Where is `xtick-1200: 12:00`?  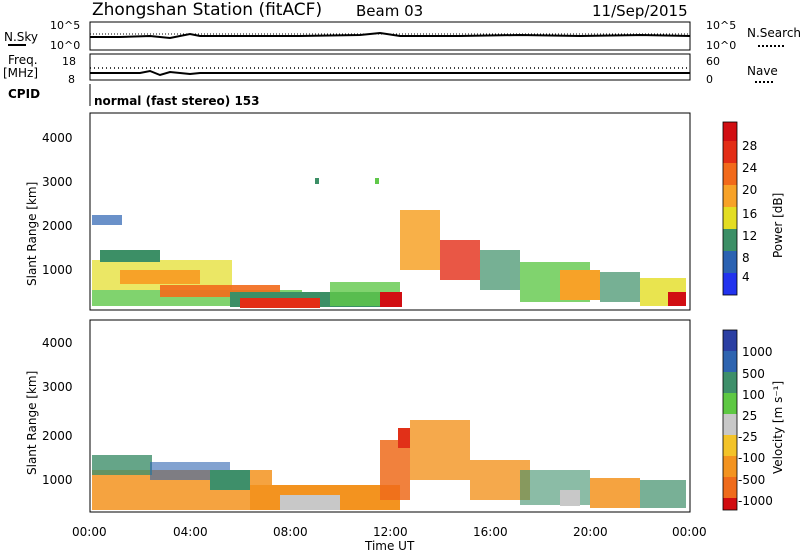
xtick-1200: 12:00 is located at coordinates (390, 532).